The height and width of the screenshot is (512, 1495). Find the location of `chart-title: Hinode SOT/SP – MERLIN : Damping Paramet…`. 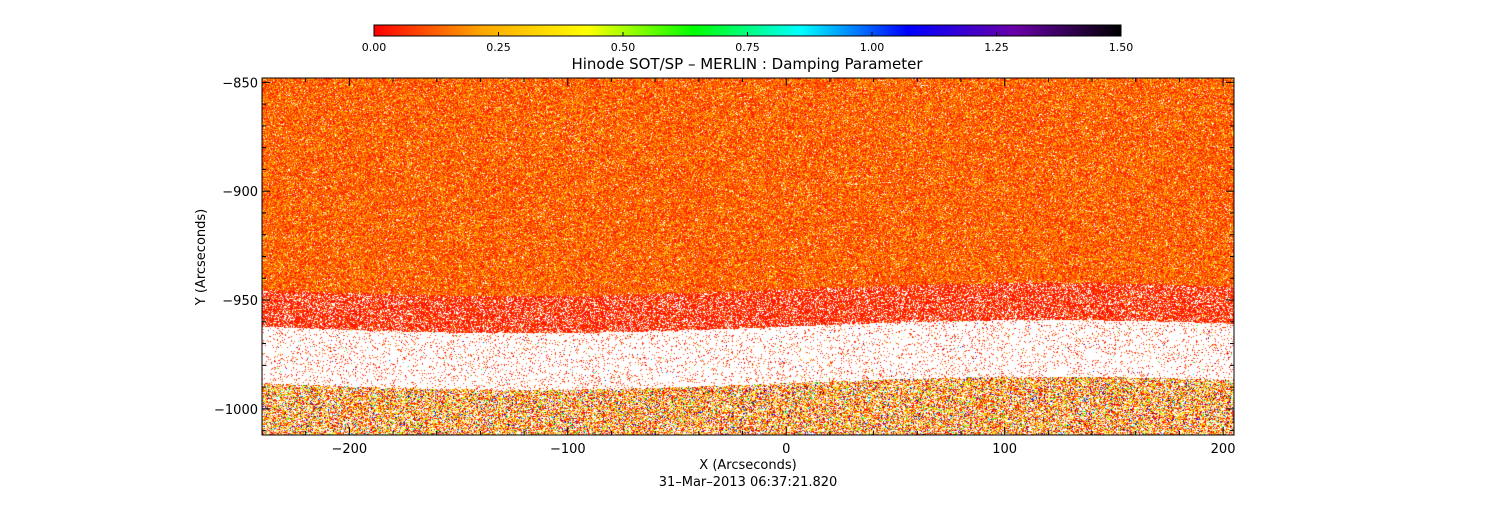

chart-title: Hinode SOT/SP – MERLIN : Damping Paramet… is located at coordinates (747, 64).